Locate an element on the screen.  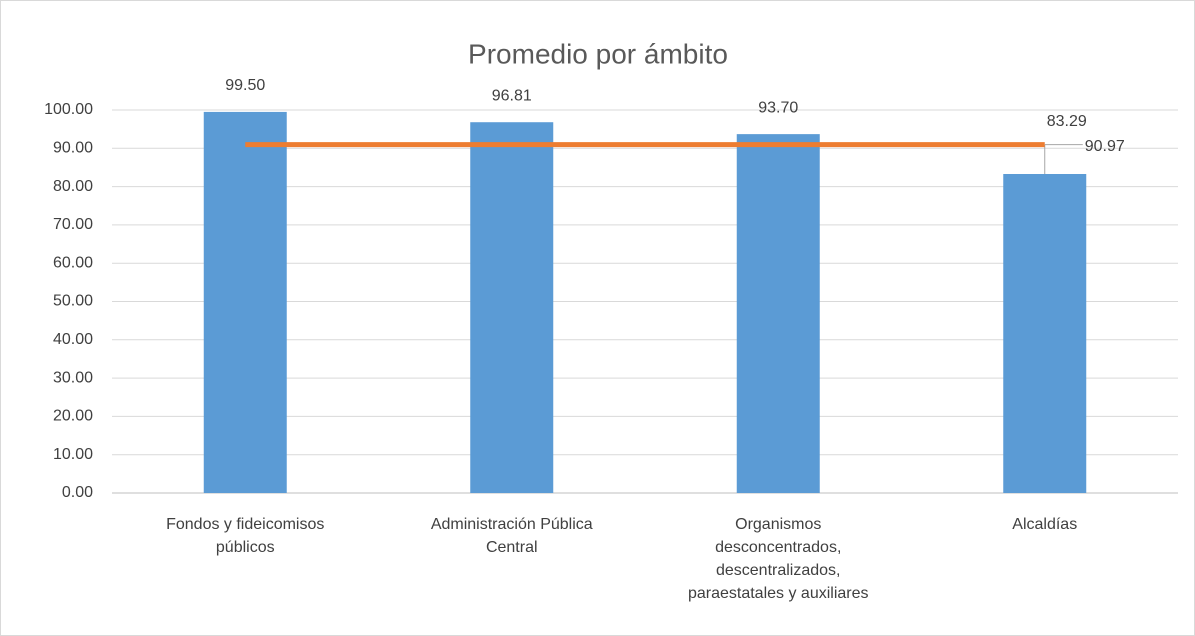
y-tick-label: 70.00 is located at coordinates (73, 224).